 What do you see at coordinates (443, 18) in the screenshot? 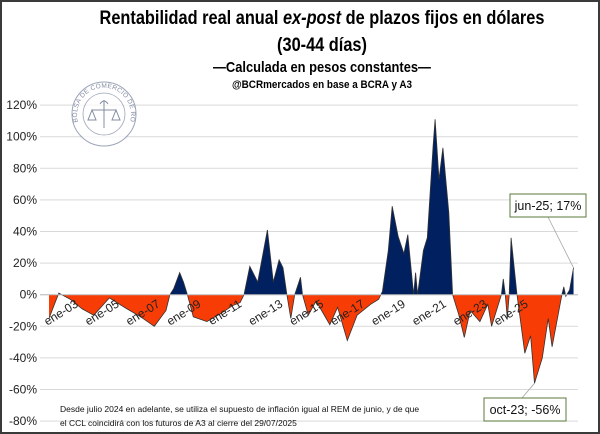
I see `title-text-end: de plazos fijos en dólares` at bounding box center [443, 18].